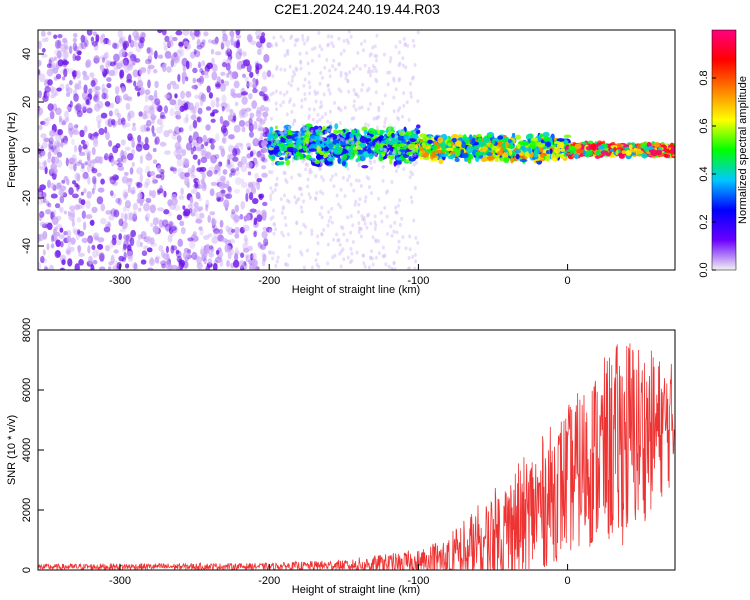 The image size is (750, 600). I want to click on snr-x-ticks: -300 -200 -100 0, so click(340, 575).